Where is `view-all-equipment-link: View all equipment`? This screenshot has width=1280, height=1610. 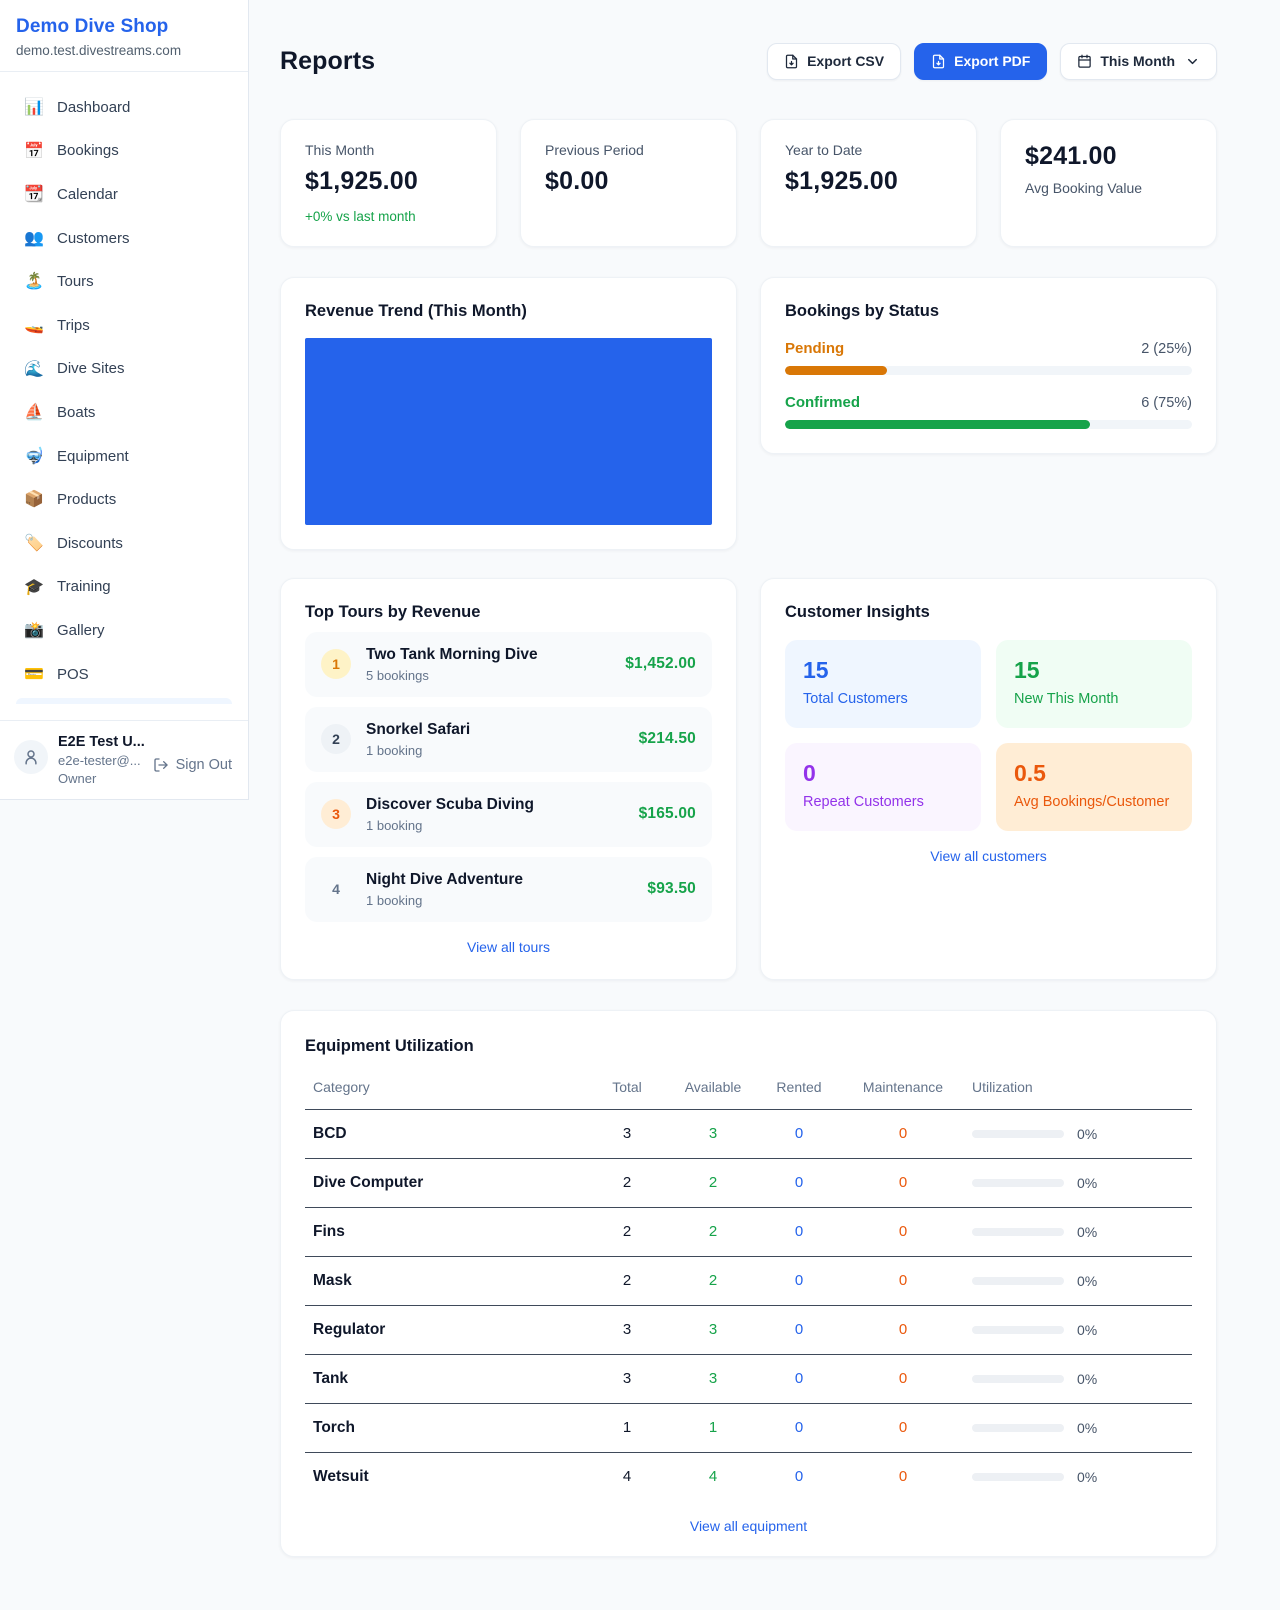 view-all-equipment-link: View all equipment is located at coordinates (748, 1525).